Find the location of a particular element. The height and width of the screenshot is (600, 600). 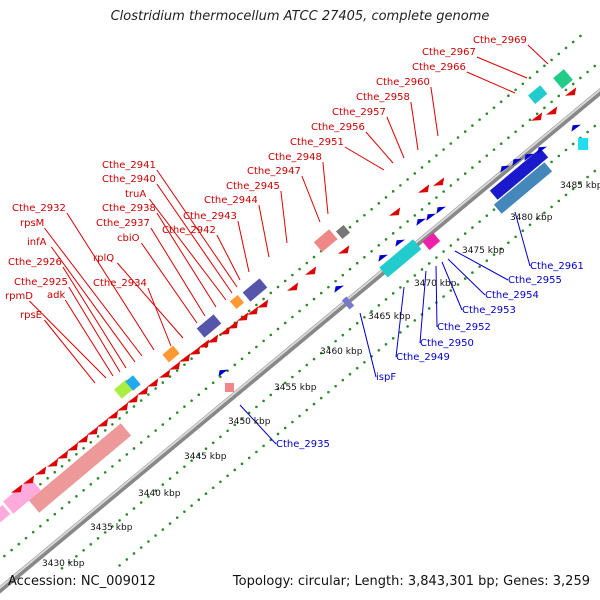

gene-label: Cthe_2945 is located at coordinates (253, 186).